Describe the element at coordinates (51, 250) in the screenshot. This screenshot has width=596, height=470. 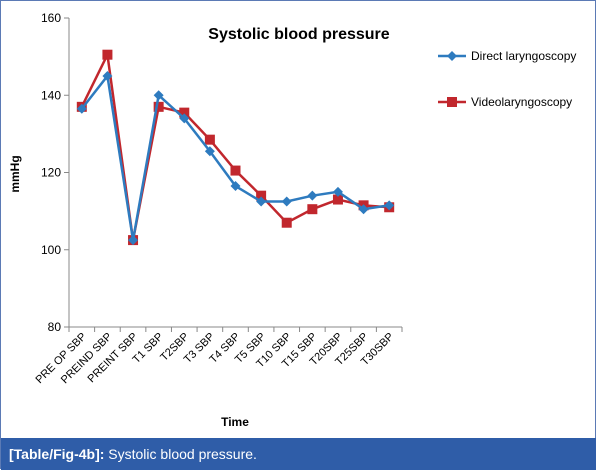
I see `y-tick-label: 100` at that location.